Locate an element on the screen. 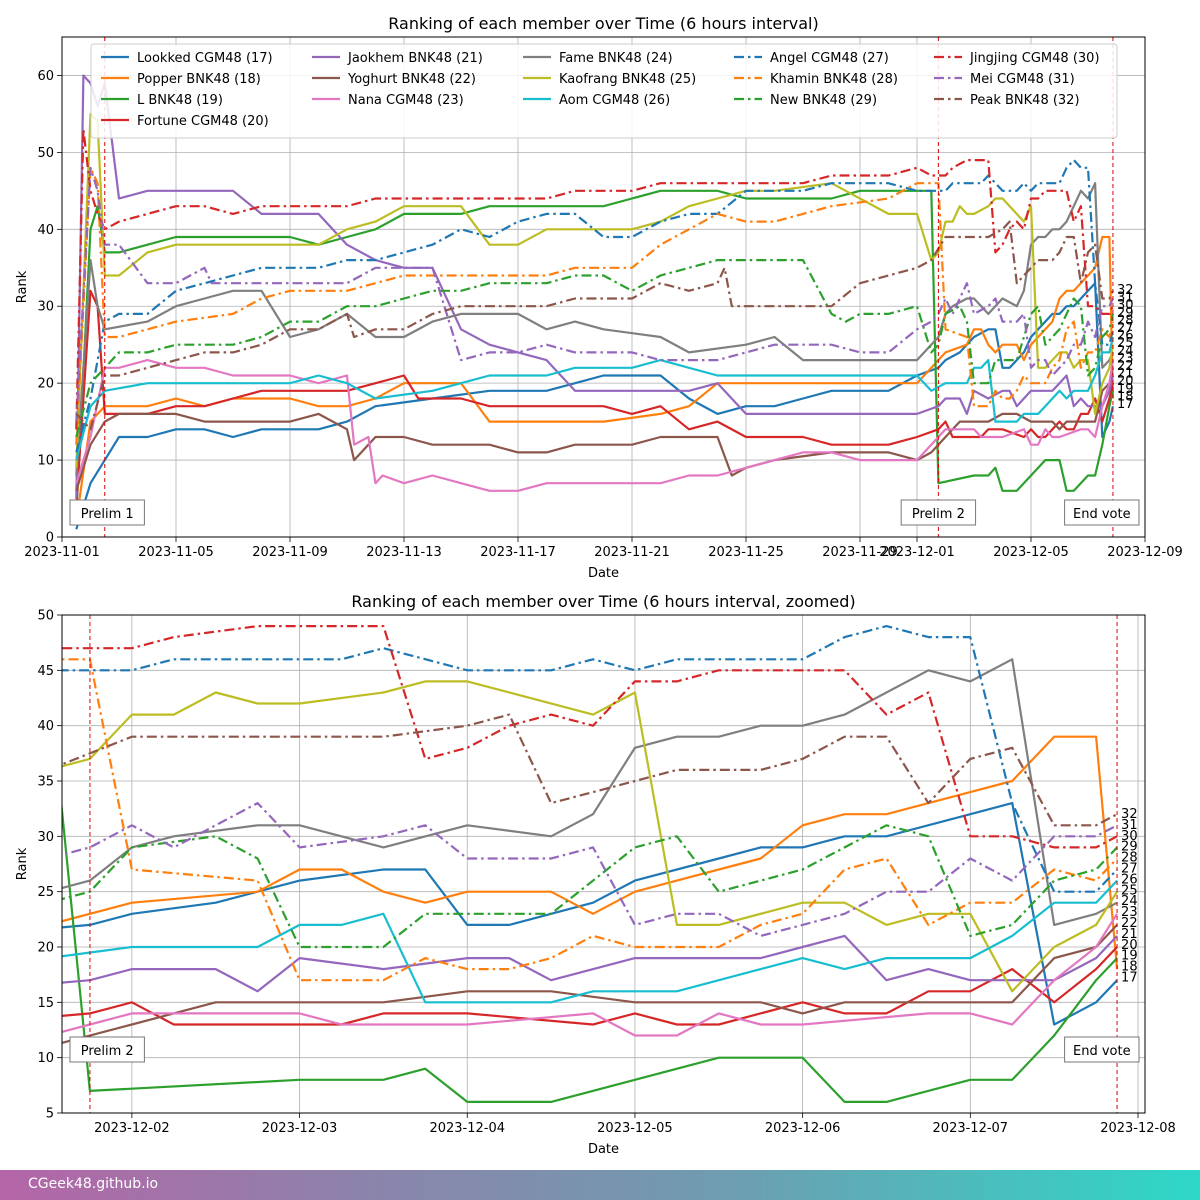 This screenshot has height=1200, width=1200. y-tick-label: 25 is located at coordinates (45, 892).